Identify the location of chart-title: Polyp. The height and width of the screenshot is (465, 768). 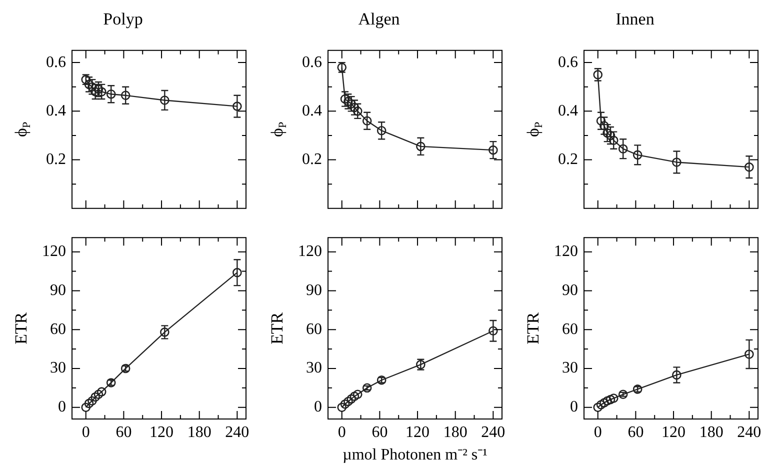
(123, 19).